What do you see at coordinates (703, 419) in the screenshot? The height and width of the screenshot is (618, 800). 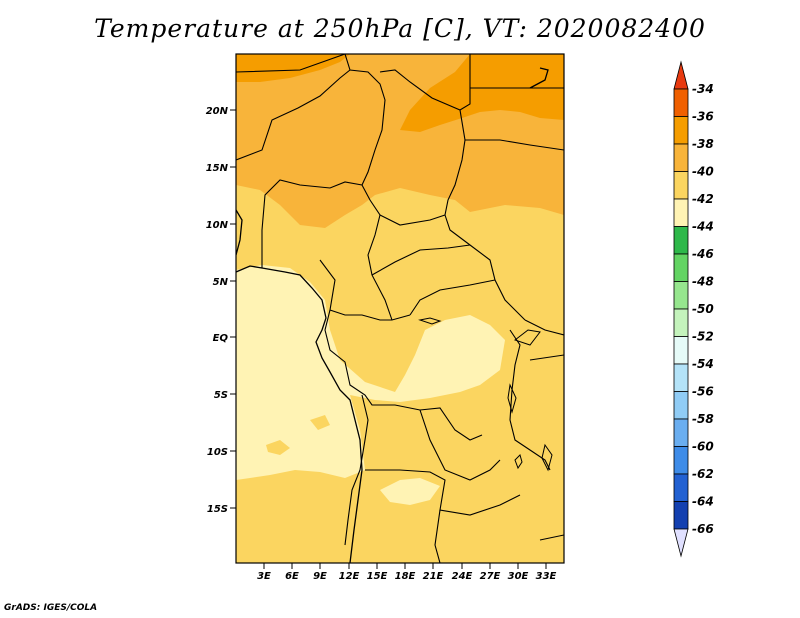 I see `colorbar-label: -58` at bounding box center [703, 419].